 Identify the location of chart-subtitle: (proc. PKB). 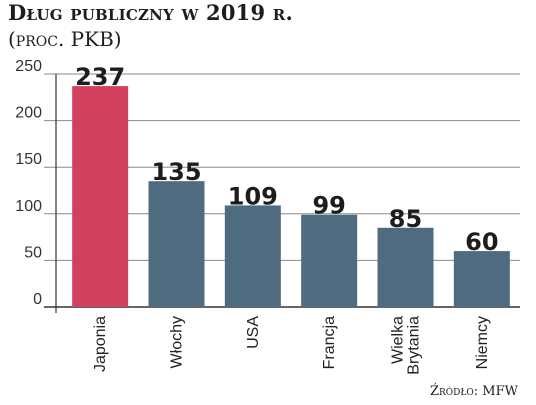
(65, 39).